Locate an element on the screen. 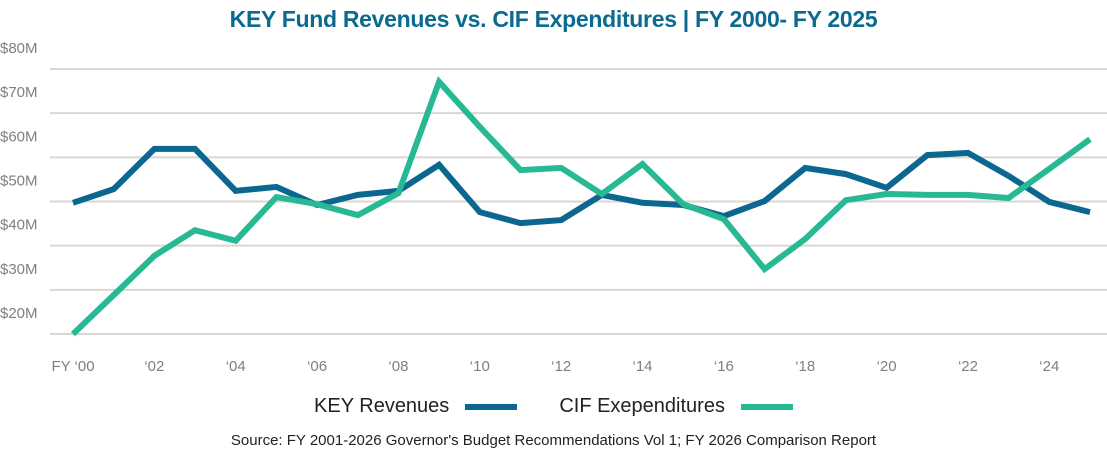  legend-swatch-cif-expenditures is located at coordinates (766, 406).